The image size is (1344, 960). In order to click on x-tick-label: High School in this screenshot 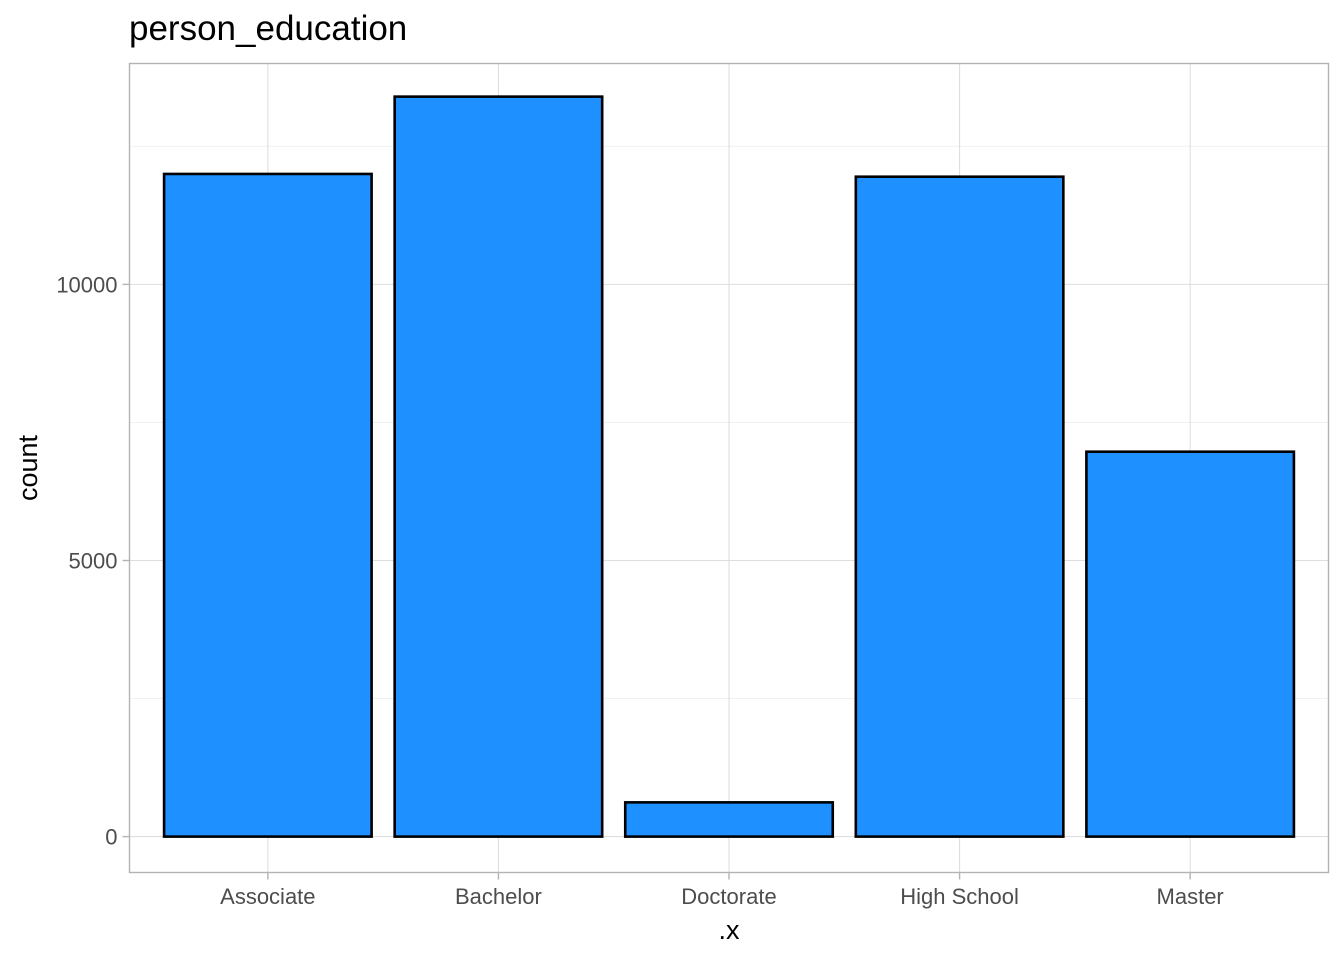, I will do `click(959, 896)`.